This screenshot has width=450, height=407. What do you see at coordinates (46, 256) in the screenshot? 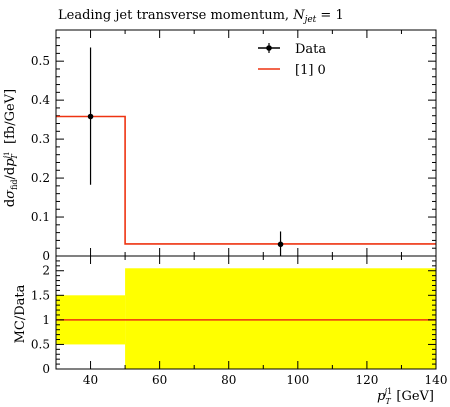
I see `main-y-tick-label: 0` at bounding box center [46, 256].